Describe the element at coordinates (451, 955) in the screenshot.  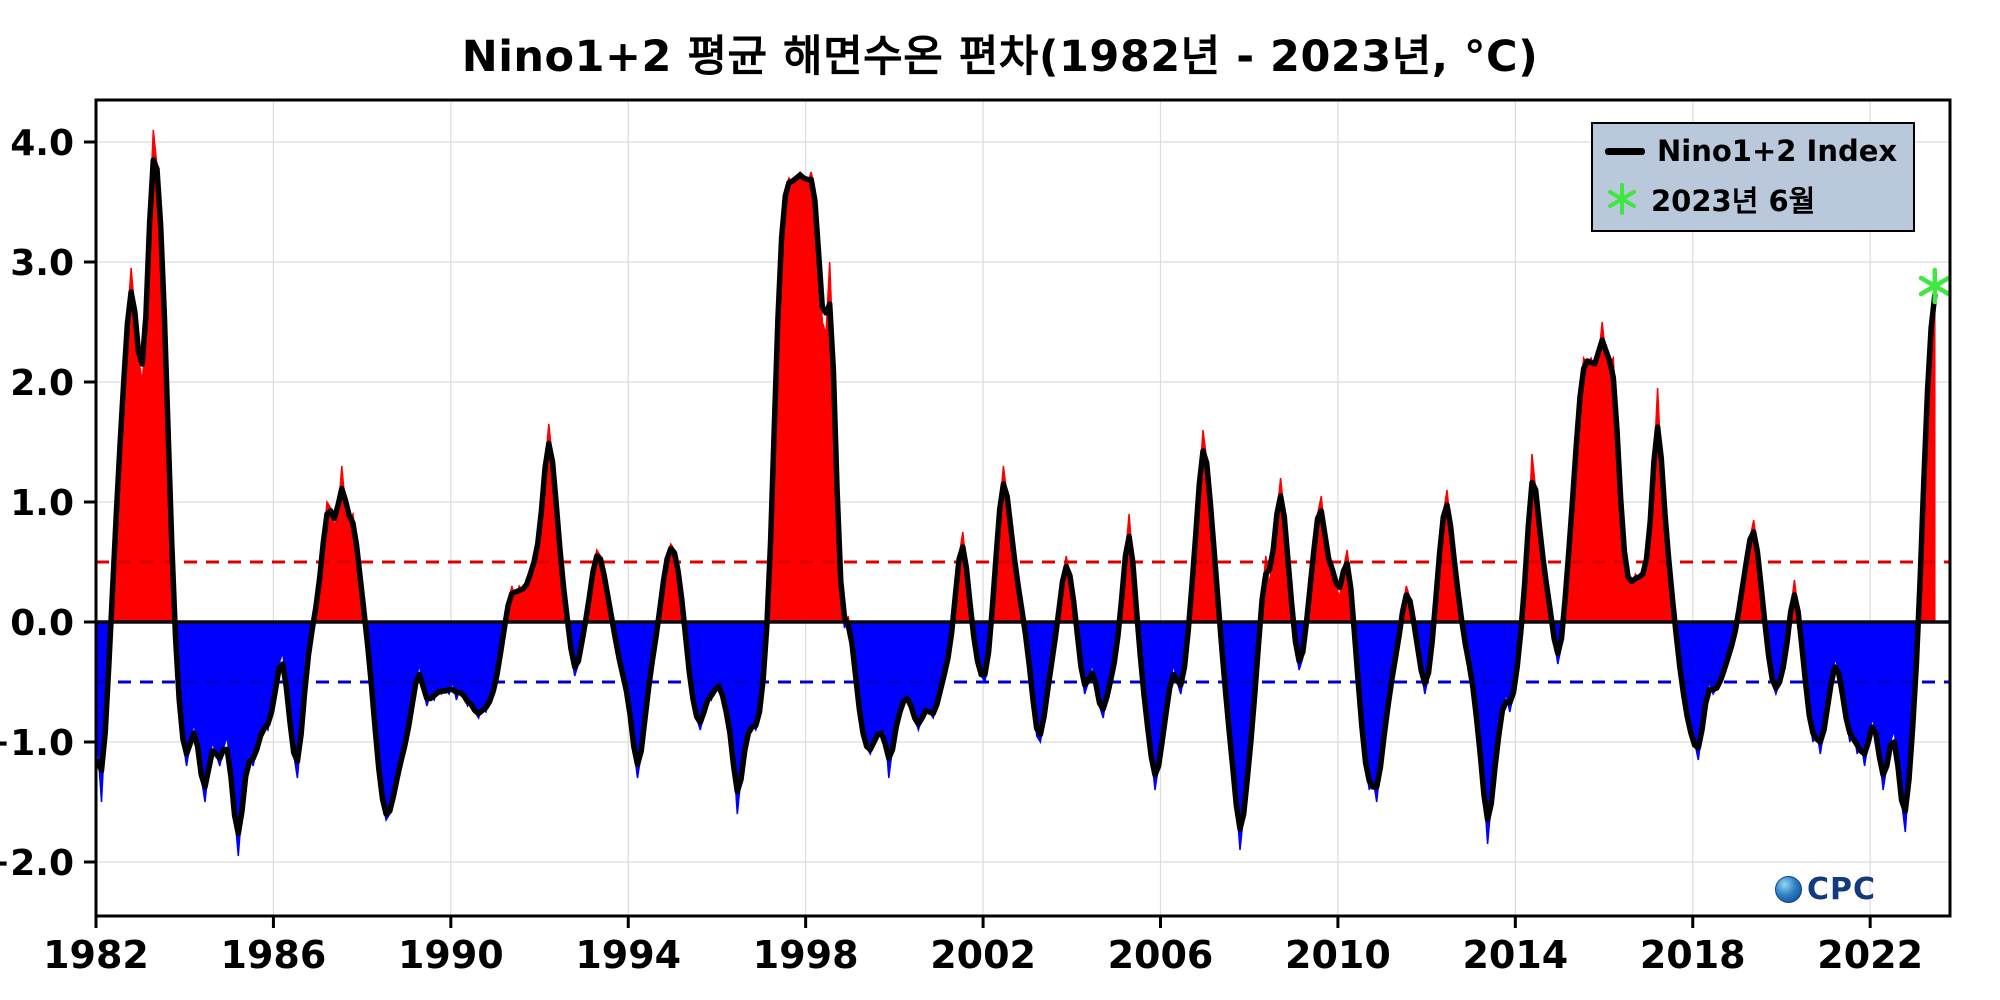
I see `x-axis-tick-label: 1990` at that location.